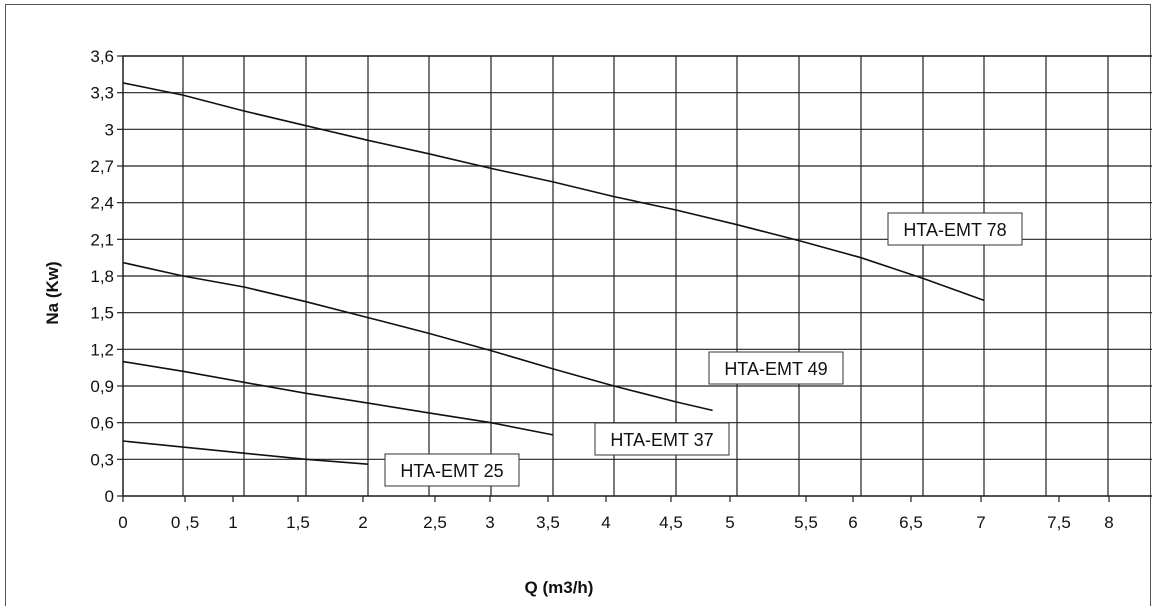 The width and height of the screenshot is (1157, 607). I want to click on y-tick-label: 2,7, so click(102, 166).